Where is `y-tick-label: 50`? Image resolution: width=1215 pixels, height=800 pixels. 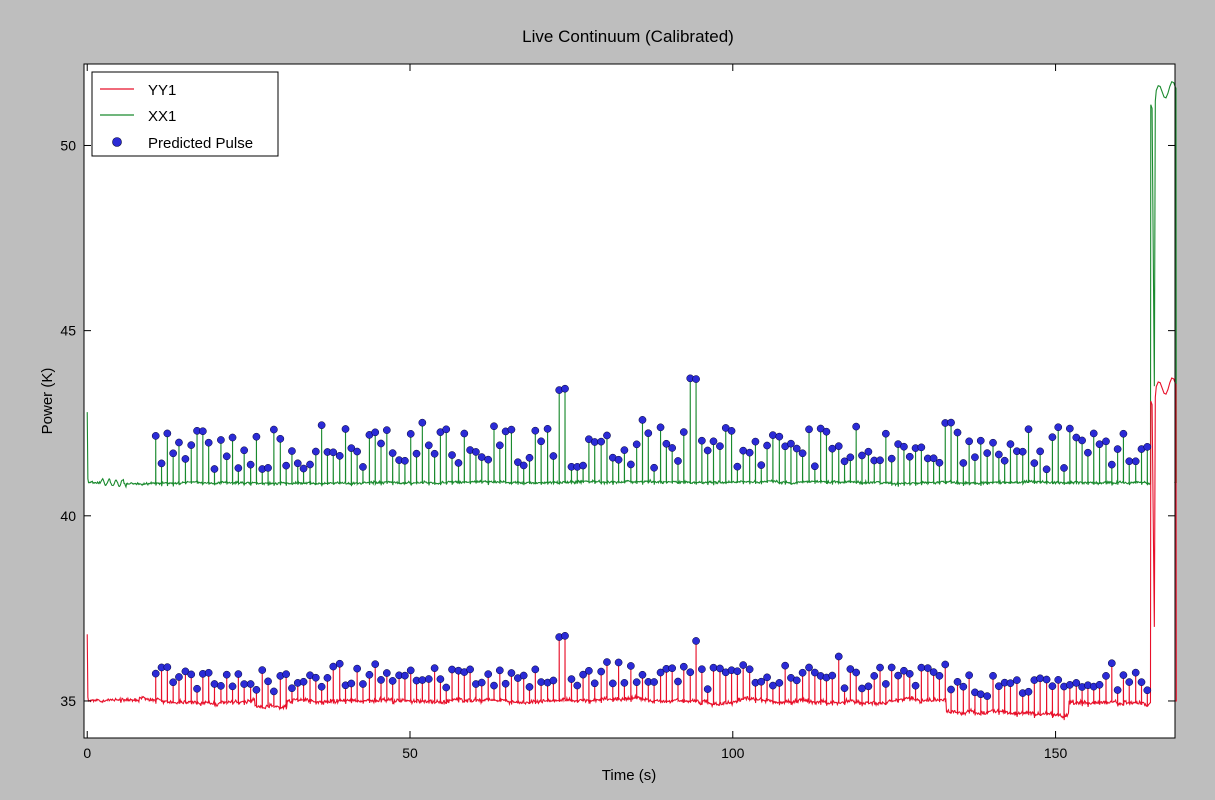
y-tick-label: 50 is located at coordinates (68, 145).